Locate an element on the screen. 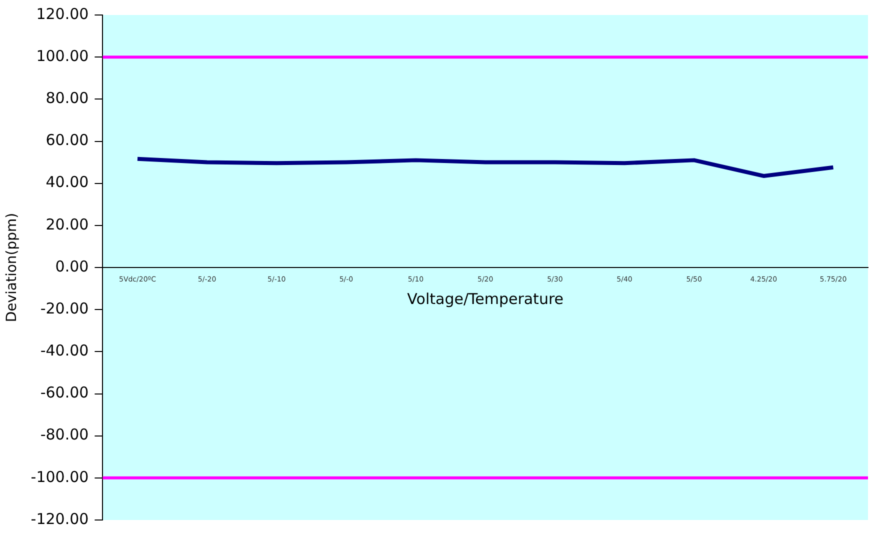 This screenshot has height=535, width=870. y-tick-label: -60.00 is located at coordinates (64, 393).